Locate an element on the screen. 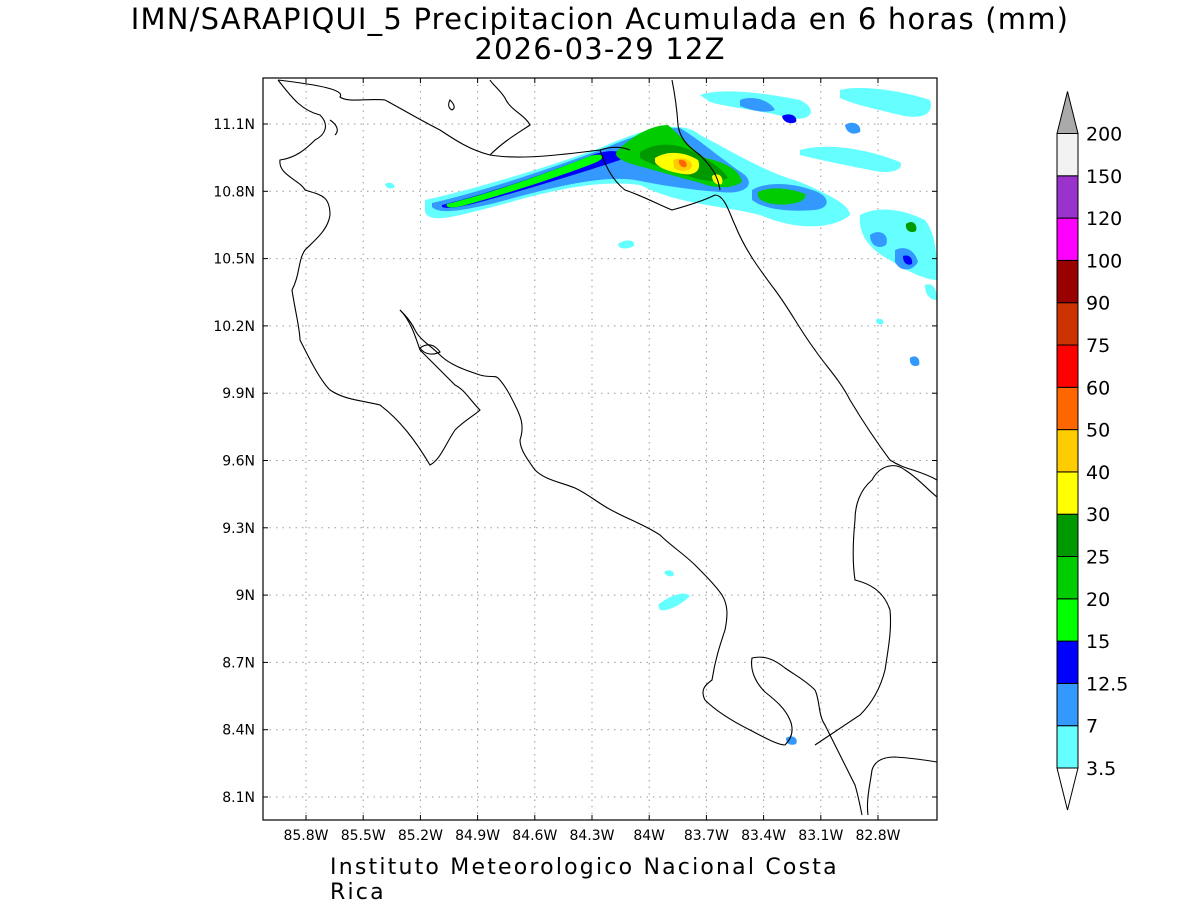 The height and width of the screenshot is (905, 1200). lat-tick-label: 9.9N is located at coordinates (238, 394).